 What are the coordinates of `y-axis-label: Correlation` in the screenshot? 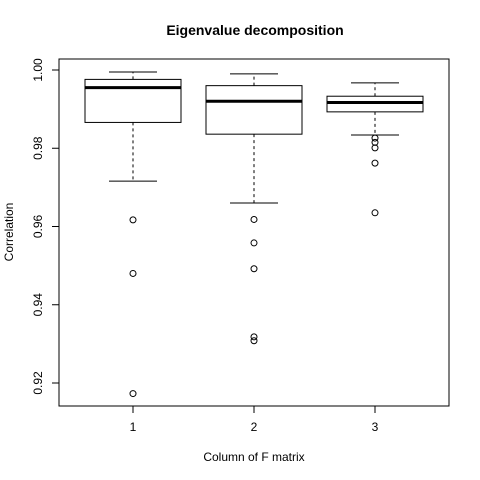 It's located at (9, 232).